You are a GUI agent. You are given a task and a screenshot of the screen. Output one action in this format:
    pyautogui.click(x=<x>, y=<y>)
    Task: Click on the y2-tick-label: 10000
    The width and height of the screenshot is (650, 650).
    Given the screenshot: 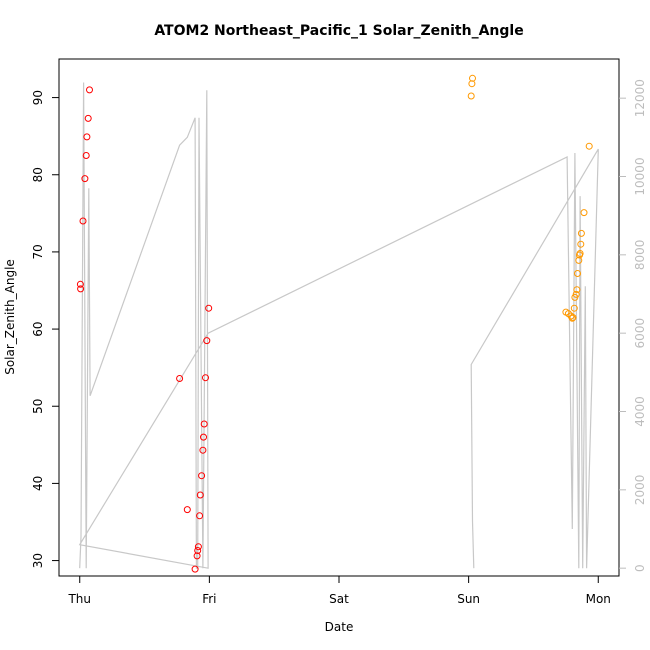 What is the action you would take?
    pyautogui.click(x=640, y=176)
    